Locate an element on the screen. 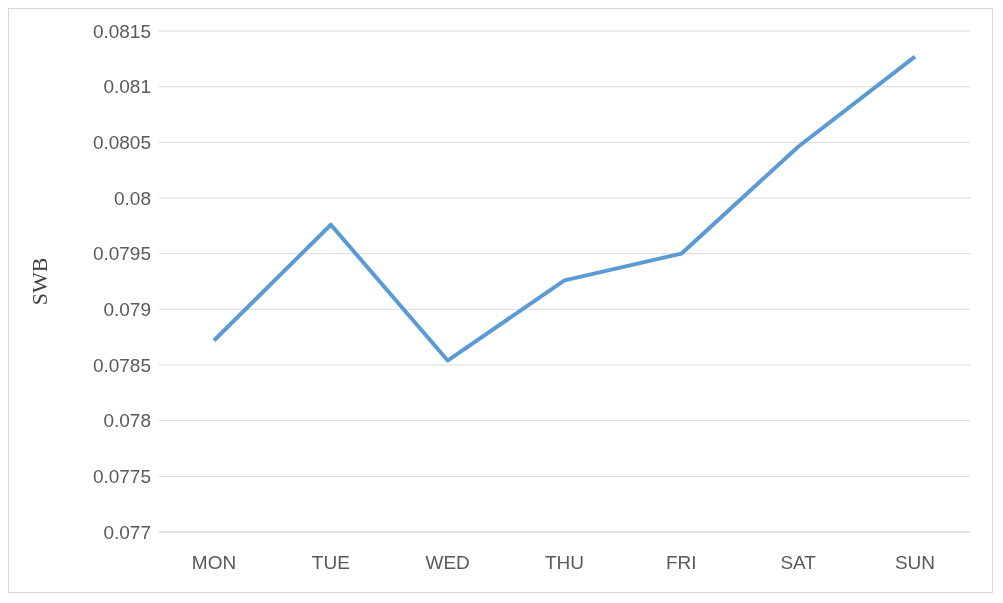 This screenshot has height=603, width=1003. x-tick-label: SUN is located at coordinates (915, 563).